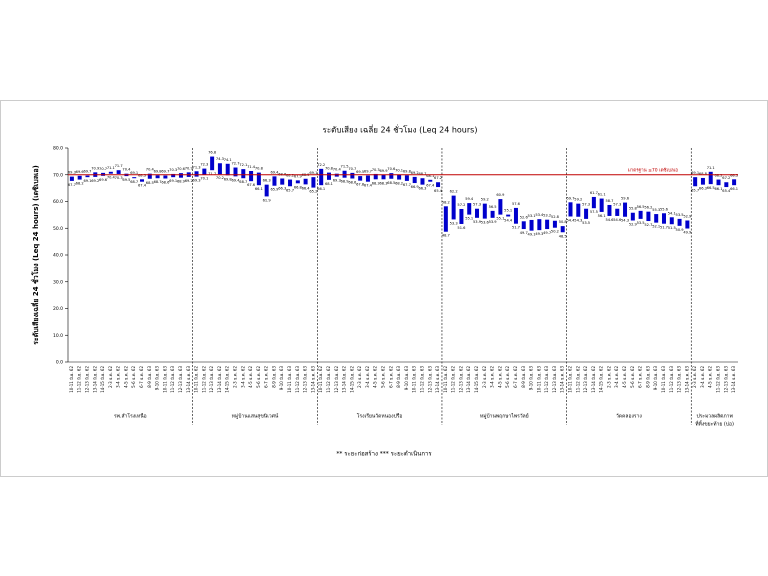 This screenshot has height=576, width=768. Describe the element at coordinates (203, 379) in the screenshot. I see `x-tick-label: 11-12 มิ.ย. 62` at that location.